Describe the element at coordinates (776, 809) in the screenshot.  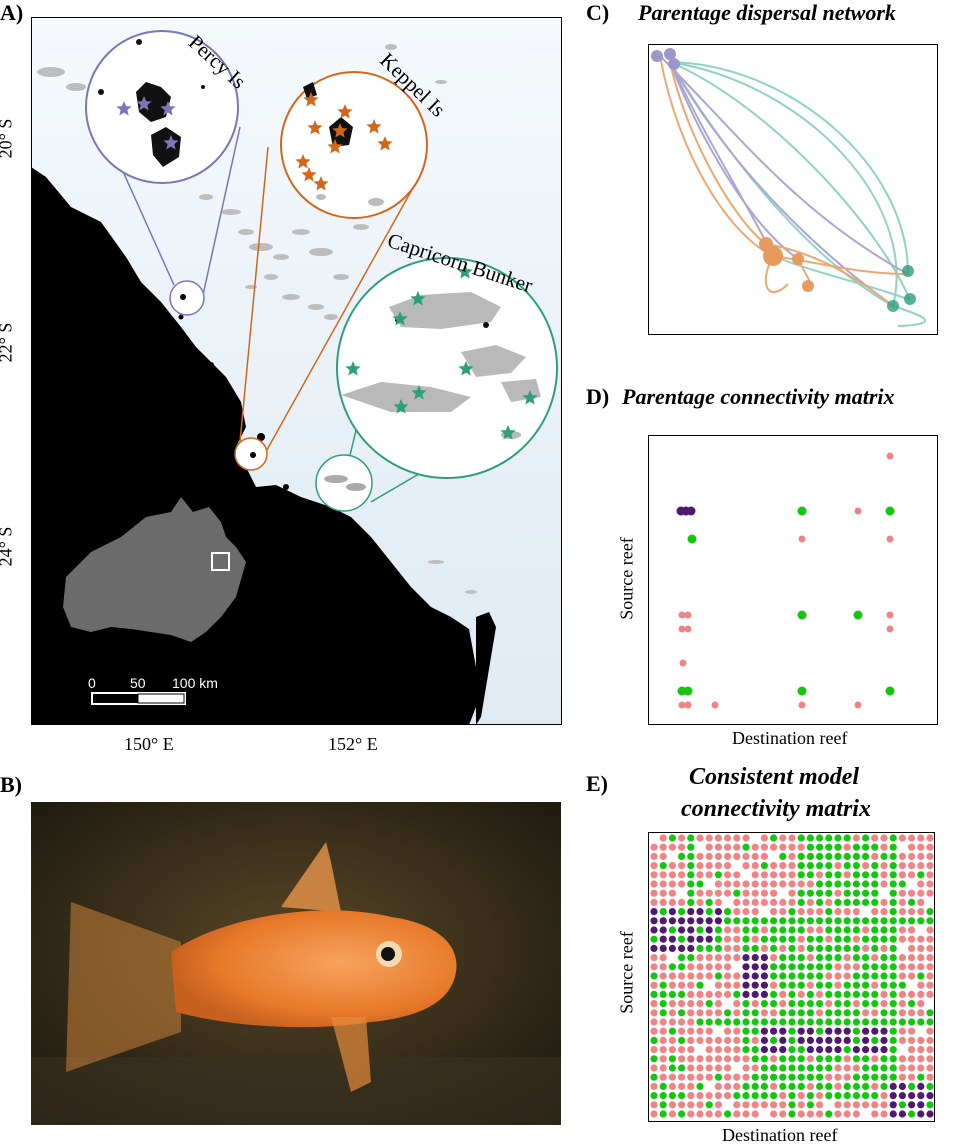
I see `panel-e-title-2: connectivity matrix` at that location.